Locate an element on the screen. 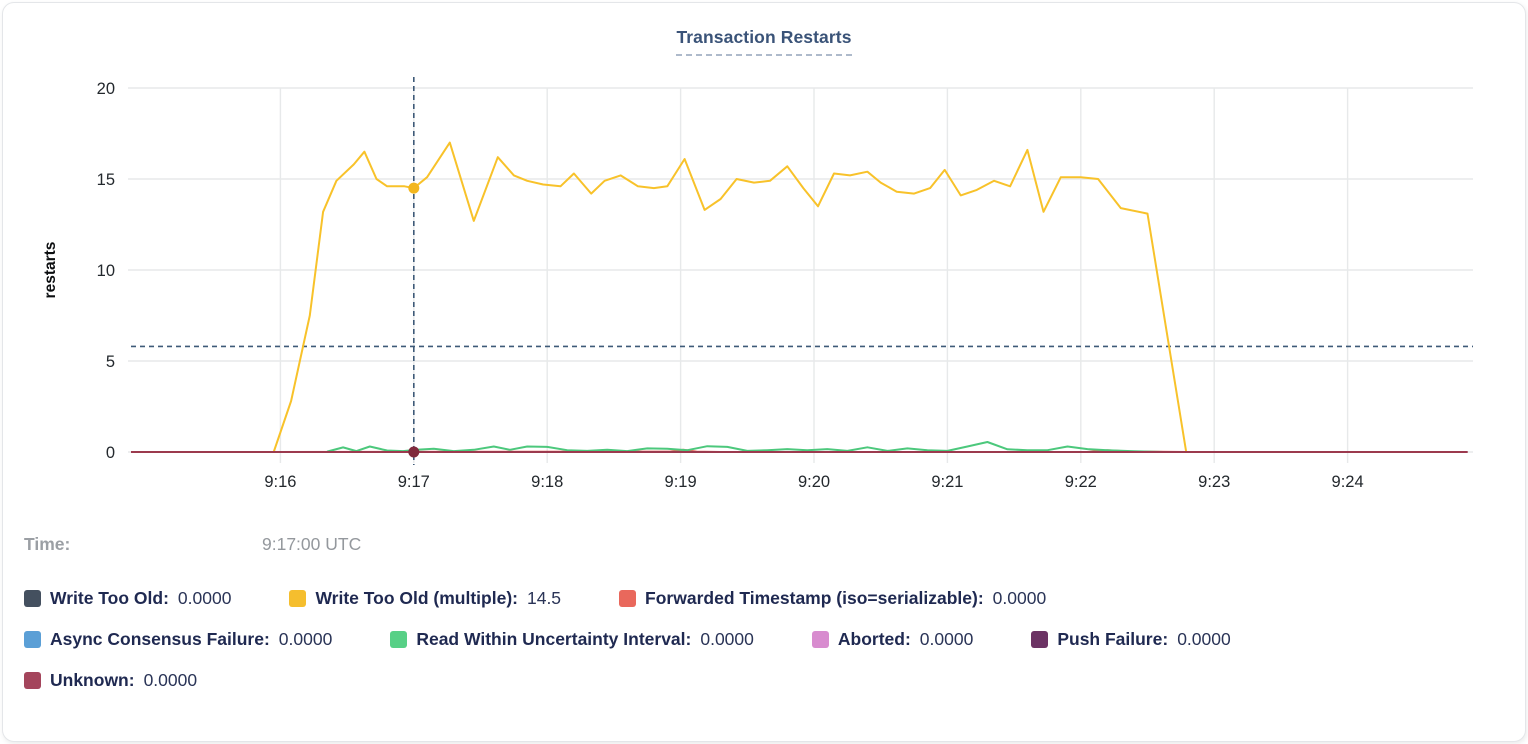  legend-item-read-within-uncertainty-interval: Read Within Uncertainty Interval: 0.0000 is located at coordinates (572, 639).